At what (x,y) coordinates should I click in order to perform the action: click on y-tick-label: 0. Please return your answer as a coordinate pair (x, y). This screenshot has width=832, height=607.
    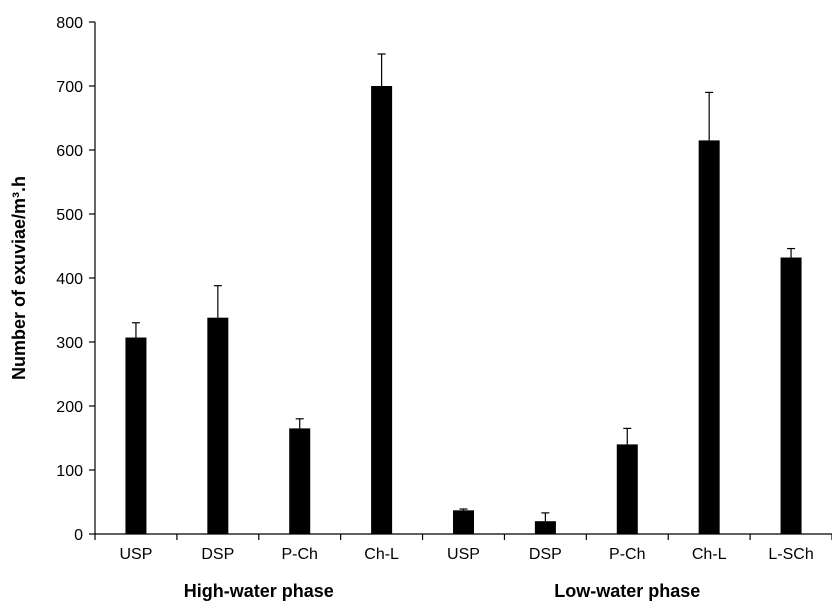
    Looking at the image, I should click on (78, 535).